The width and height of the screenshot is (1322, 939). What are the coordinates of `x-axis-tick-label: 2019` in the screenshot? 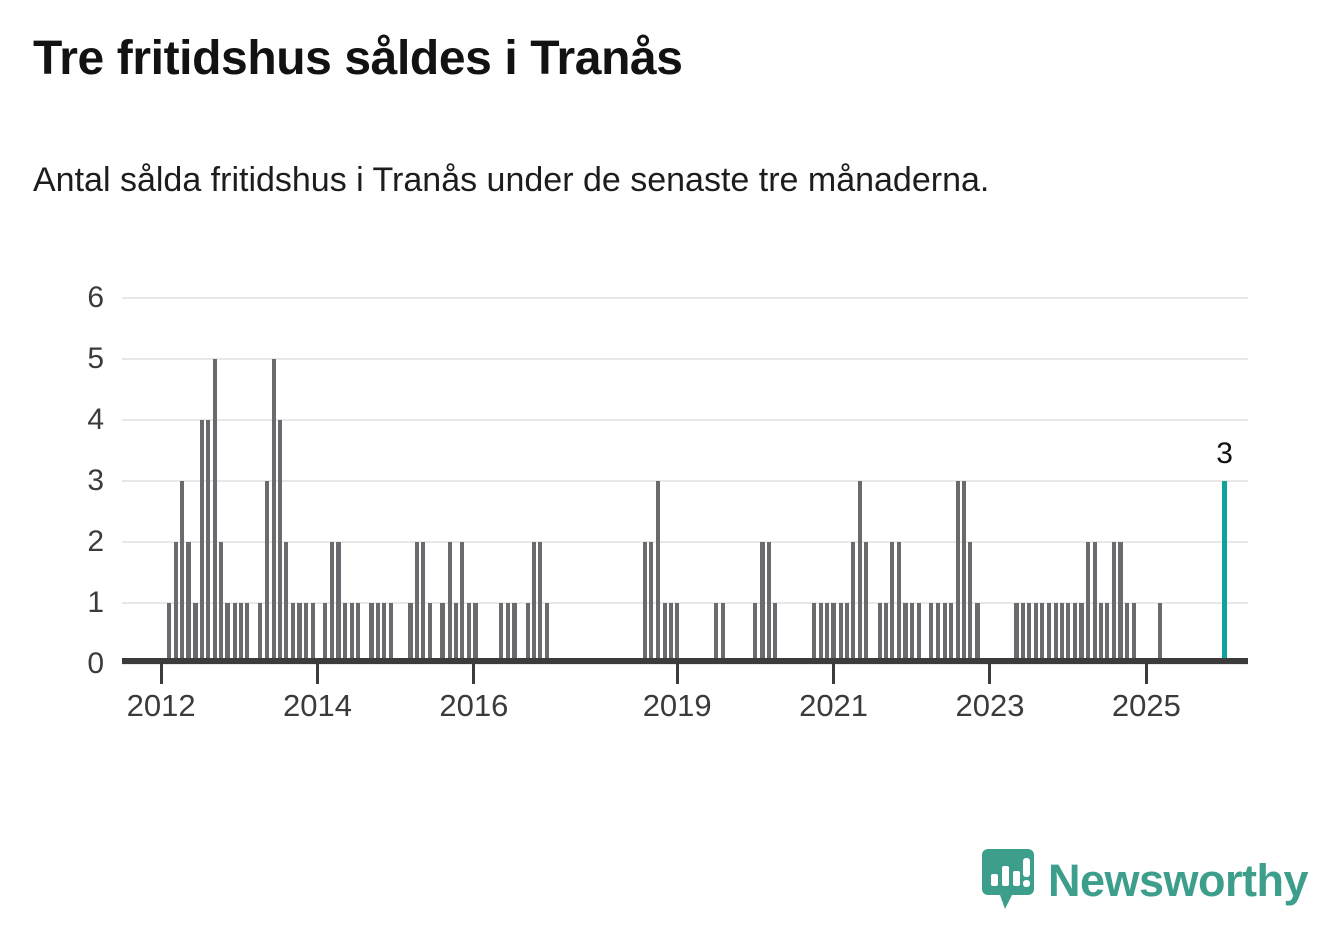 It's located at (677, 705).